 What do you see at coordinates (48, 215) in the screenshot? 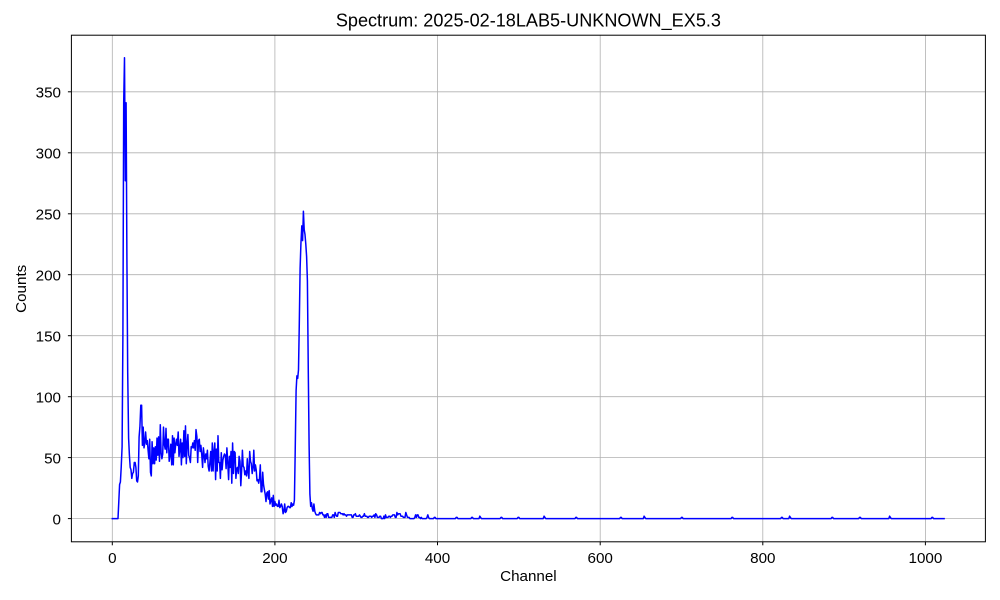
I see `svg-text: 250` at bounding box center [48, 215].